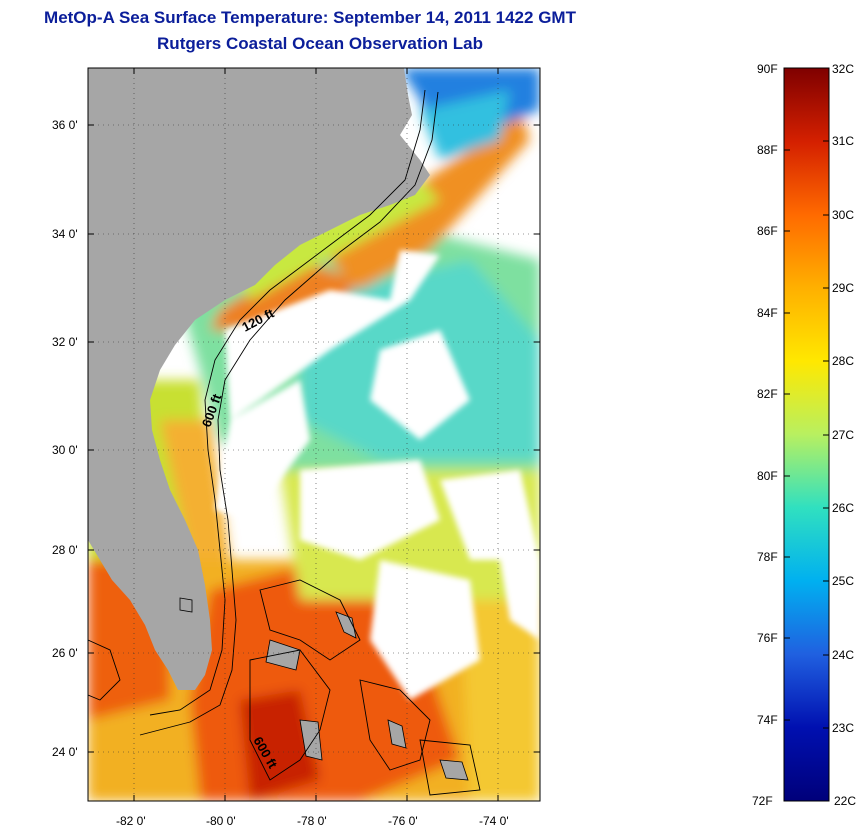 The height and width of the screenshot is (832, 865). Describe the element at coordinates (65, 342) in the screenshot. I see `lat-label-32: 32 0'` at that location.